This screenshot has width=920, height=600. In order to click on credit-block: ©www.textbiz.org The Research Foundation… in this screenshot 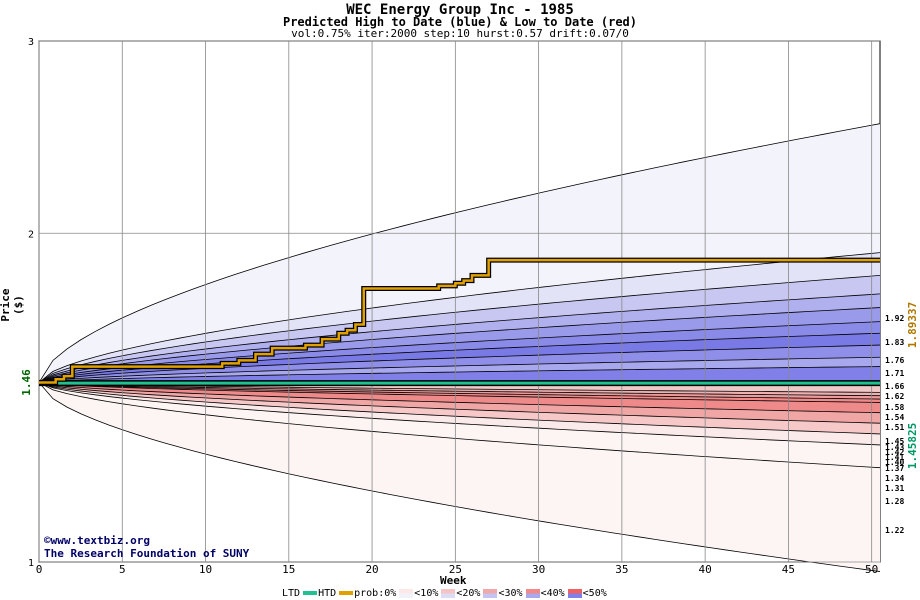, I will do `click(146, 547)`.